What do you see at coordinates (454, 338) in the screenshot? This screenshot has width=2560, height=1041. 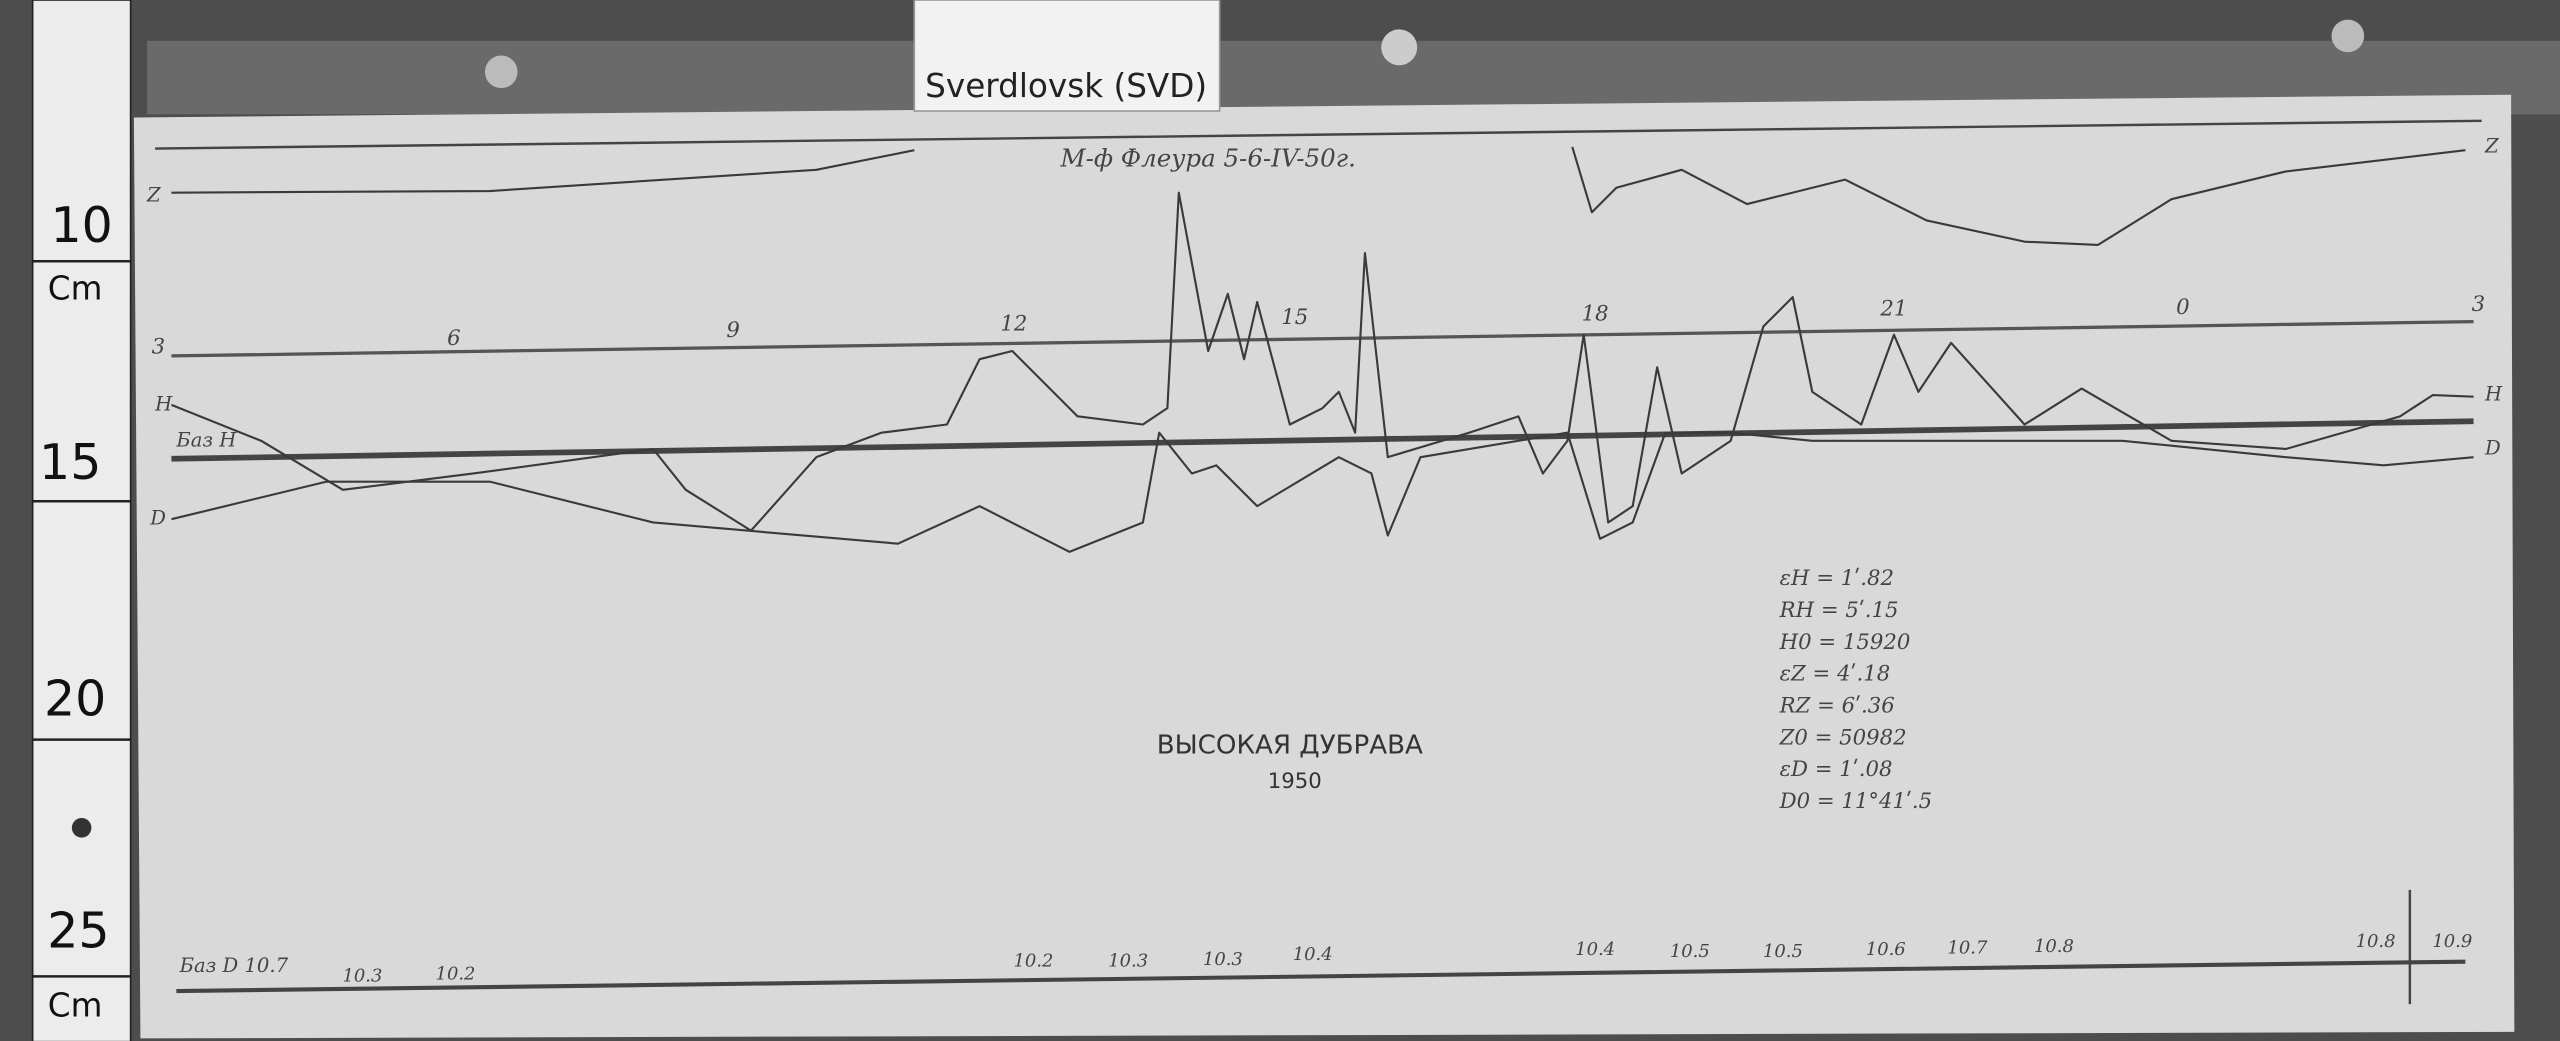 I see `hour-mark: 6` at bounding box center [454, 338].